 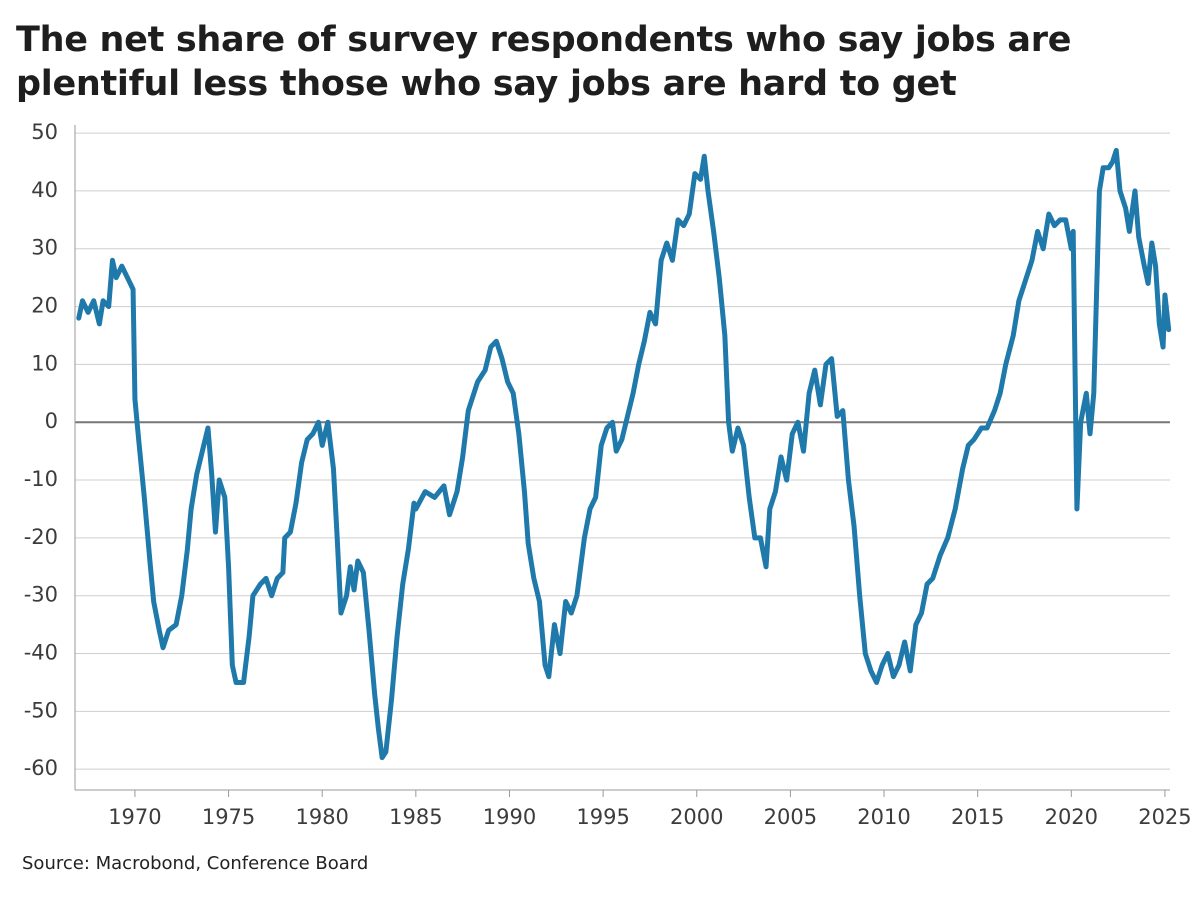 What do you see at coordinates (195, 863) in the screenshot?
I see `source-note: Source: Macrobond, Conference Board` at bounding box center [195, 863].